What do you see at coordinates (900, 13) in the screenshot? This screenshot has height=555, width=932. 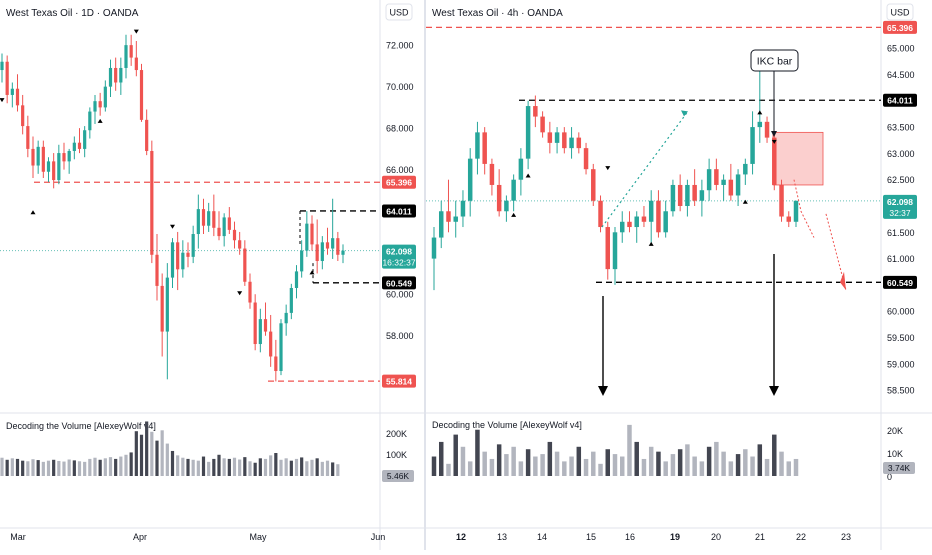 I see `currency-label: USD` at bounding box center [900, 13].